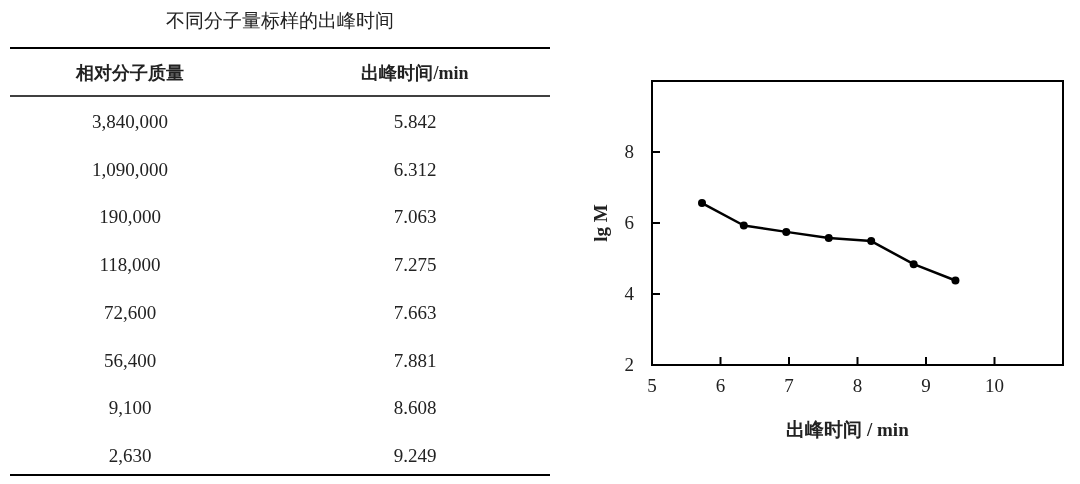 The height and width of the screenshot is (484, 1080). I want to click on text: 2,630, so click(130, 455).